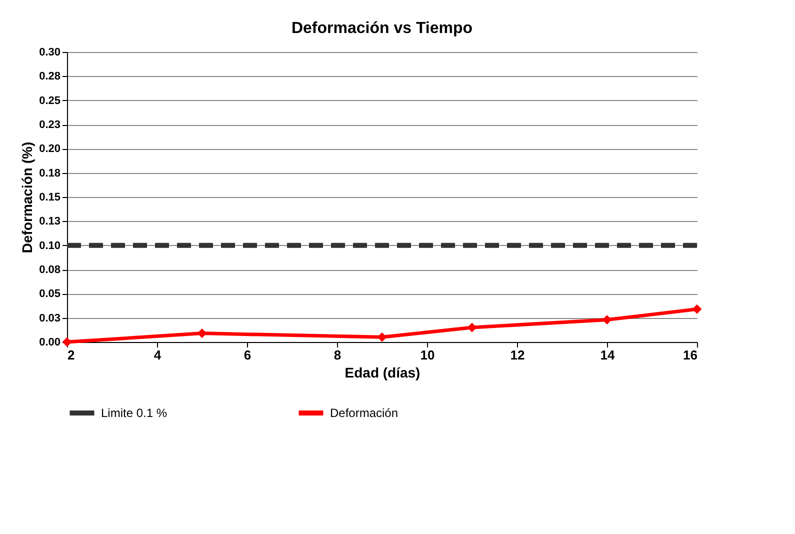 This screenshot has width=795, height=534. What do you see at coordinates (338, 355) in the screenshot?
I see `x-tick-label: 8` at bounding box center [338, 355].